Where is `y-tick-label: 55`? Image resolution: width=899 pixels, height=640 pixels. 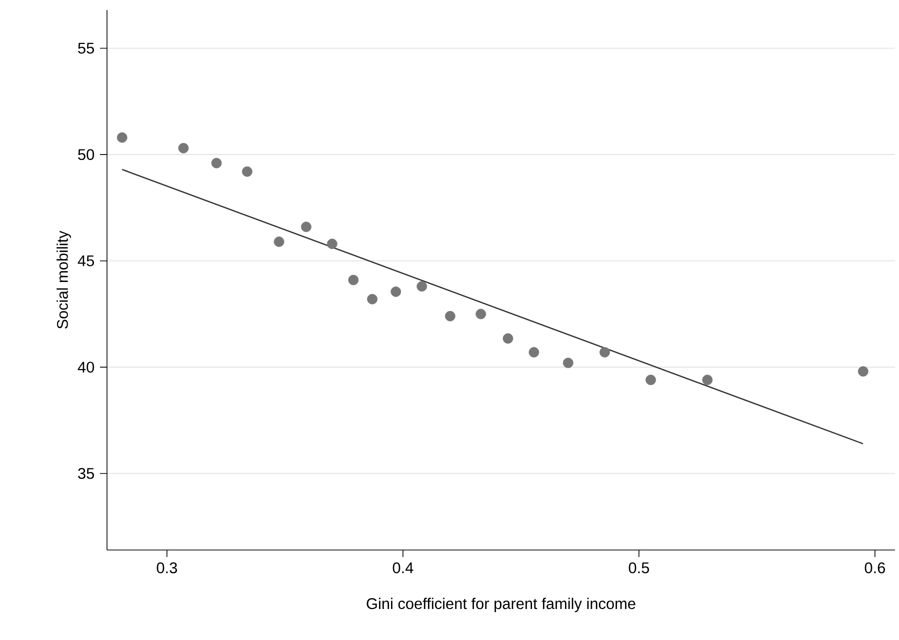
y-tick-label: 55 is located at coordinates (86, 48).